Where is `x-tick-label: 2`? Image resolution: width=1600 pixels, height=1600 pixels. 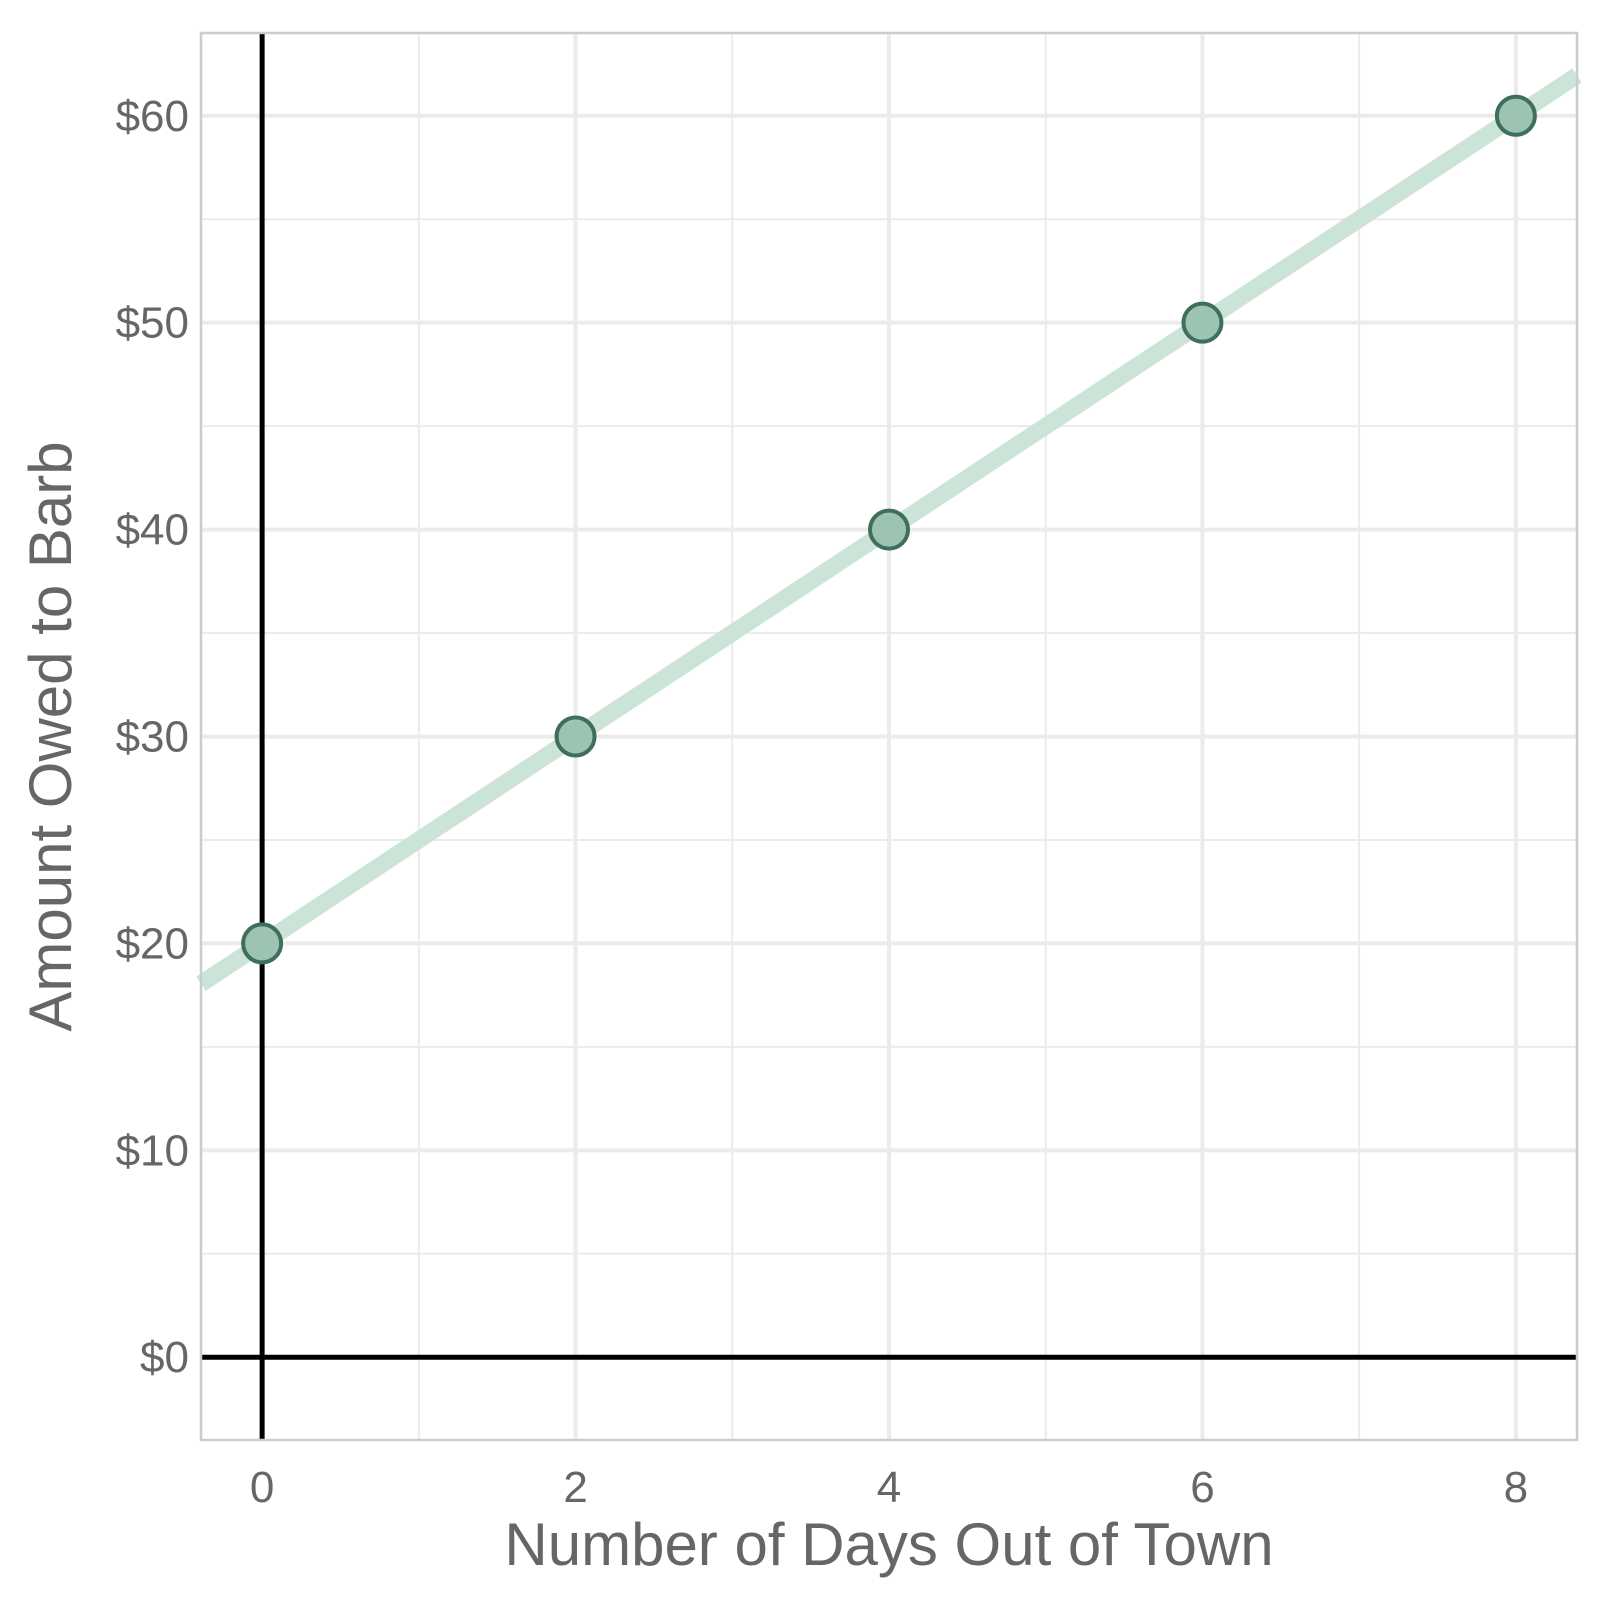
x-tick-label: 2 is located at coordinates (575, 1487).